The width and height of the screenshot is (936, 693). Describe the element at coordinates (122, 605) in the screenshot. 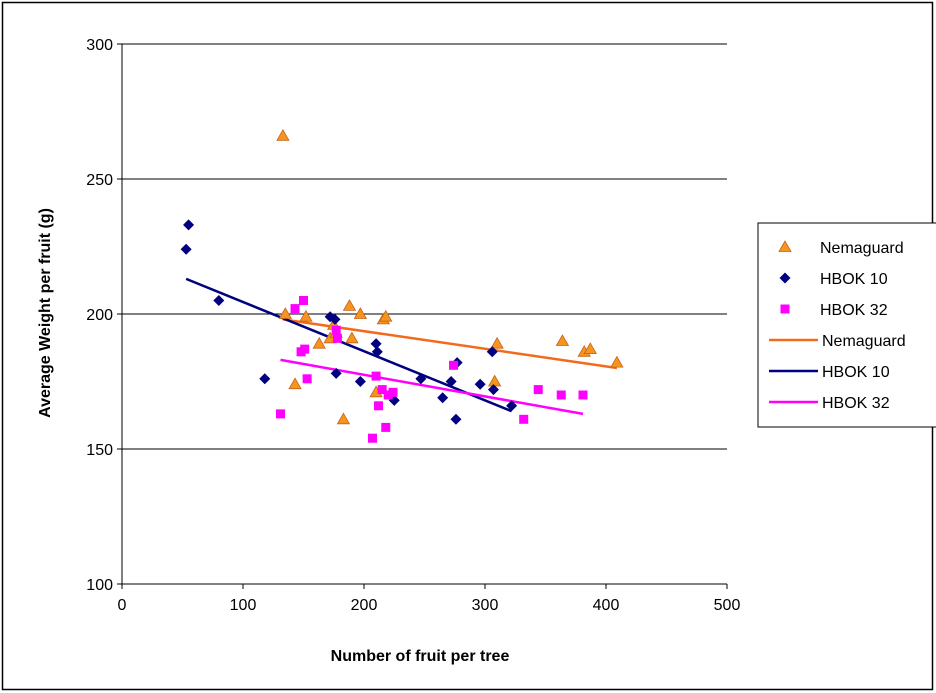

I see `x-tick-label: 0` at that location.